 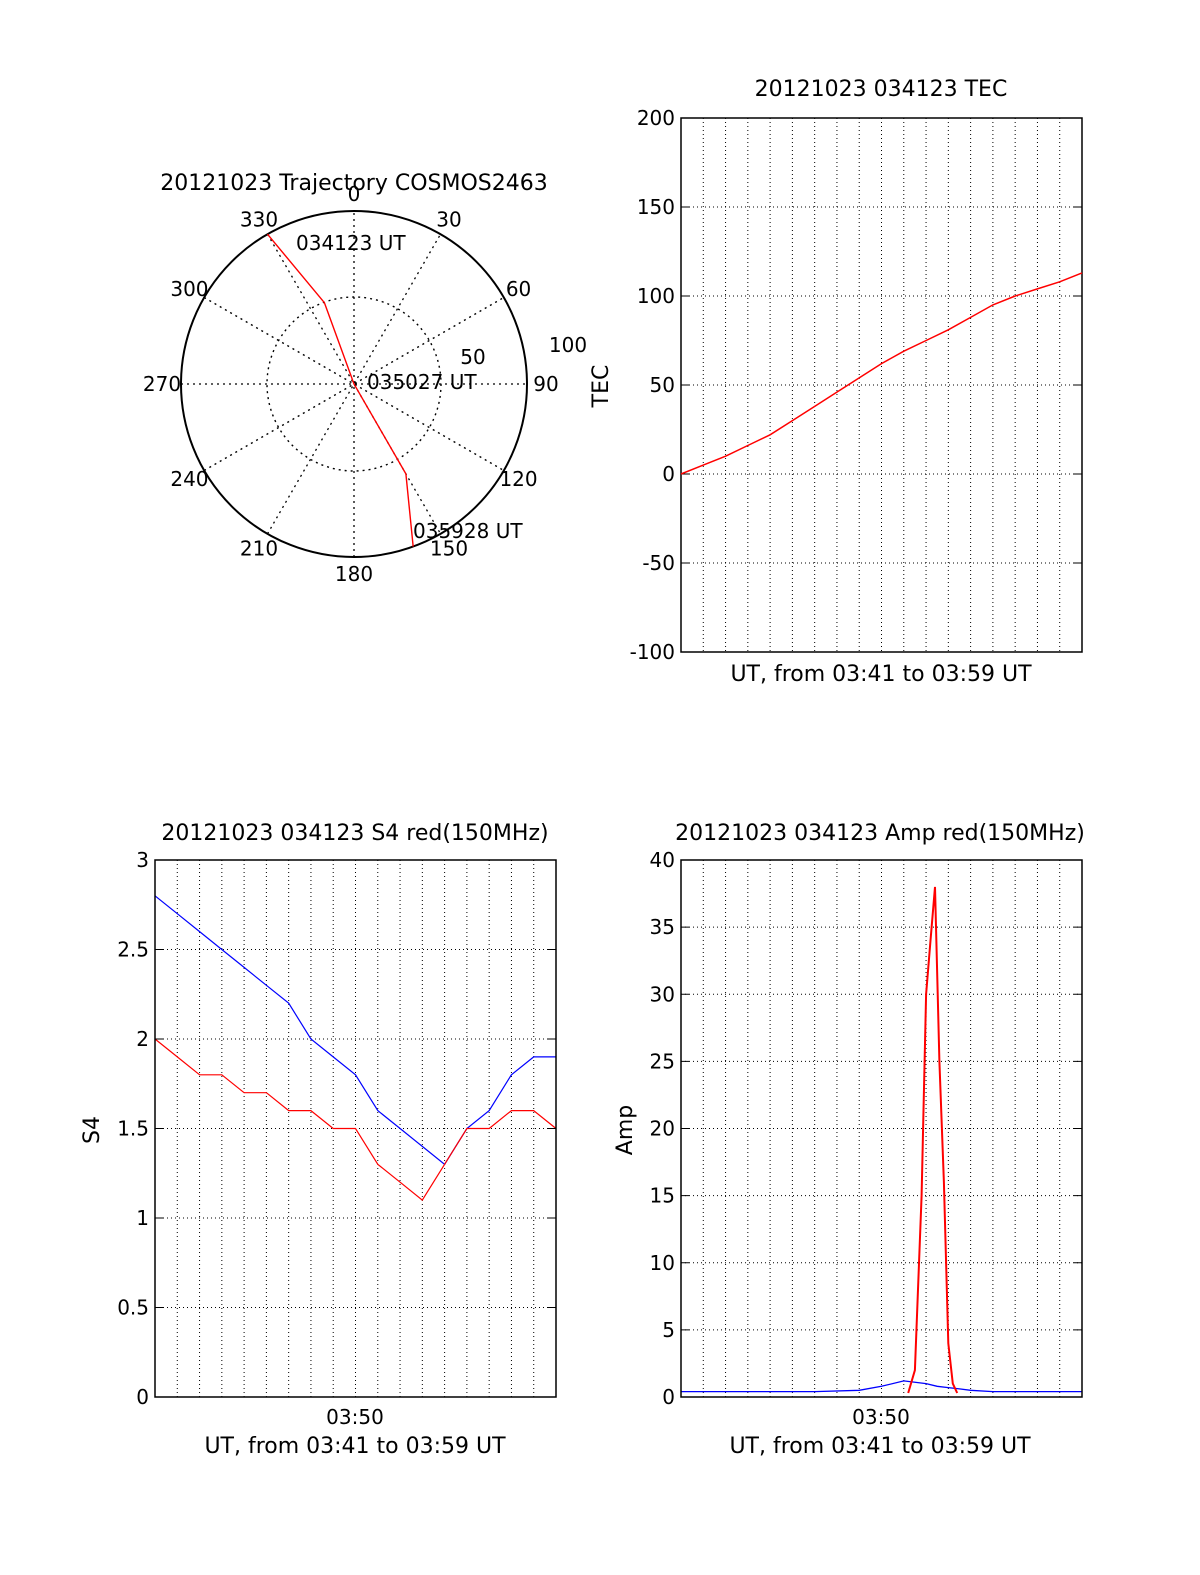 I want to click on polar-radial-label-100: 100, so click(x=568, y=345).